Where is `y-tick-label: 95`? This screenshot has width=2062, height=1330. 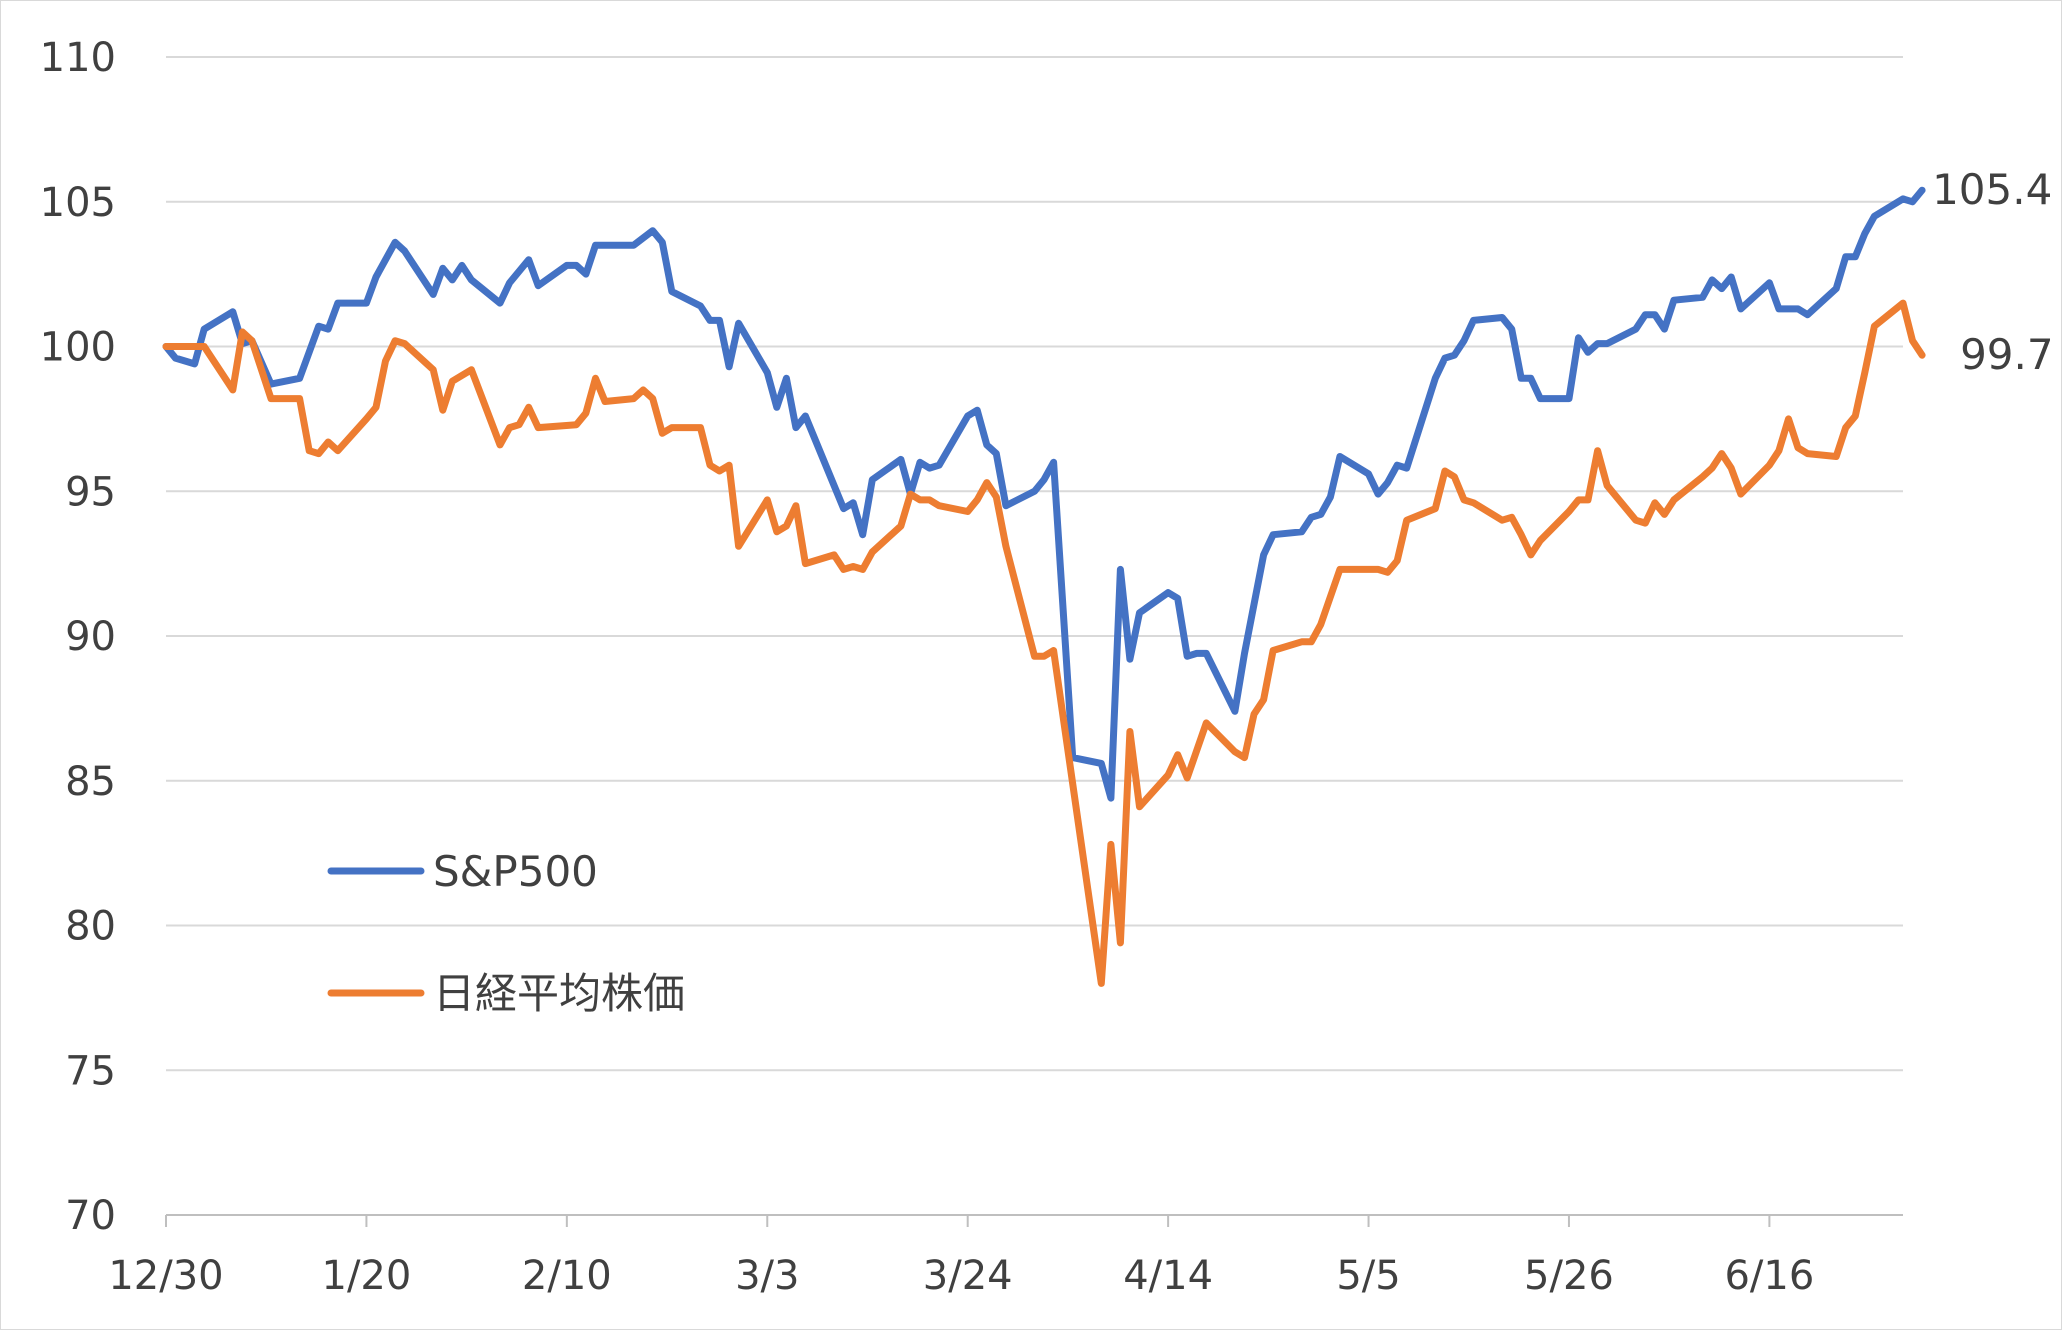
y-tick-label: 95 is located at coordinates (90, 492).